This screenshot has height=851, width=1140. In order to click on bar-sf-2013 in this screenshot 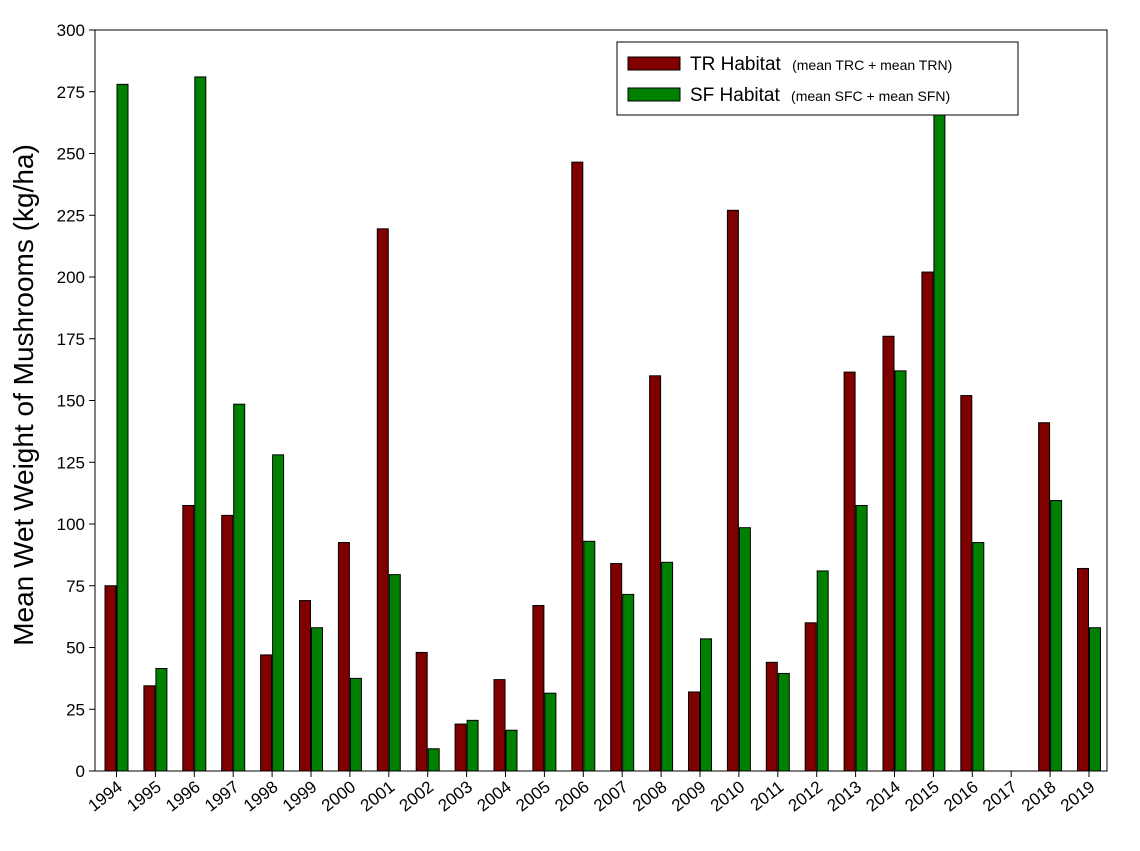, I will do `click(861, 638)`.